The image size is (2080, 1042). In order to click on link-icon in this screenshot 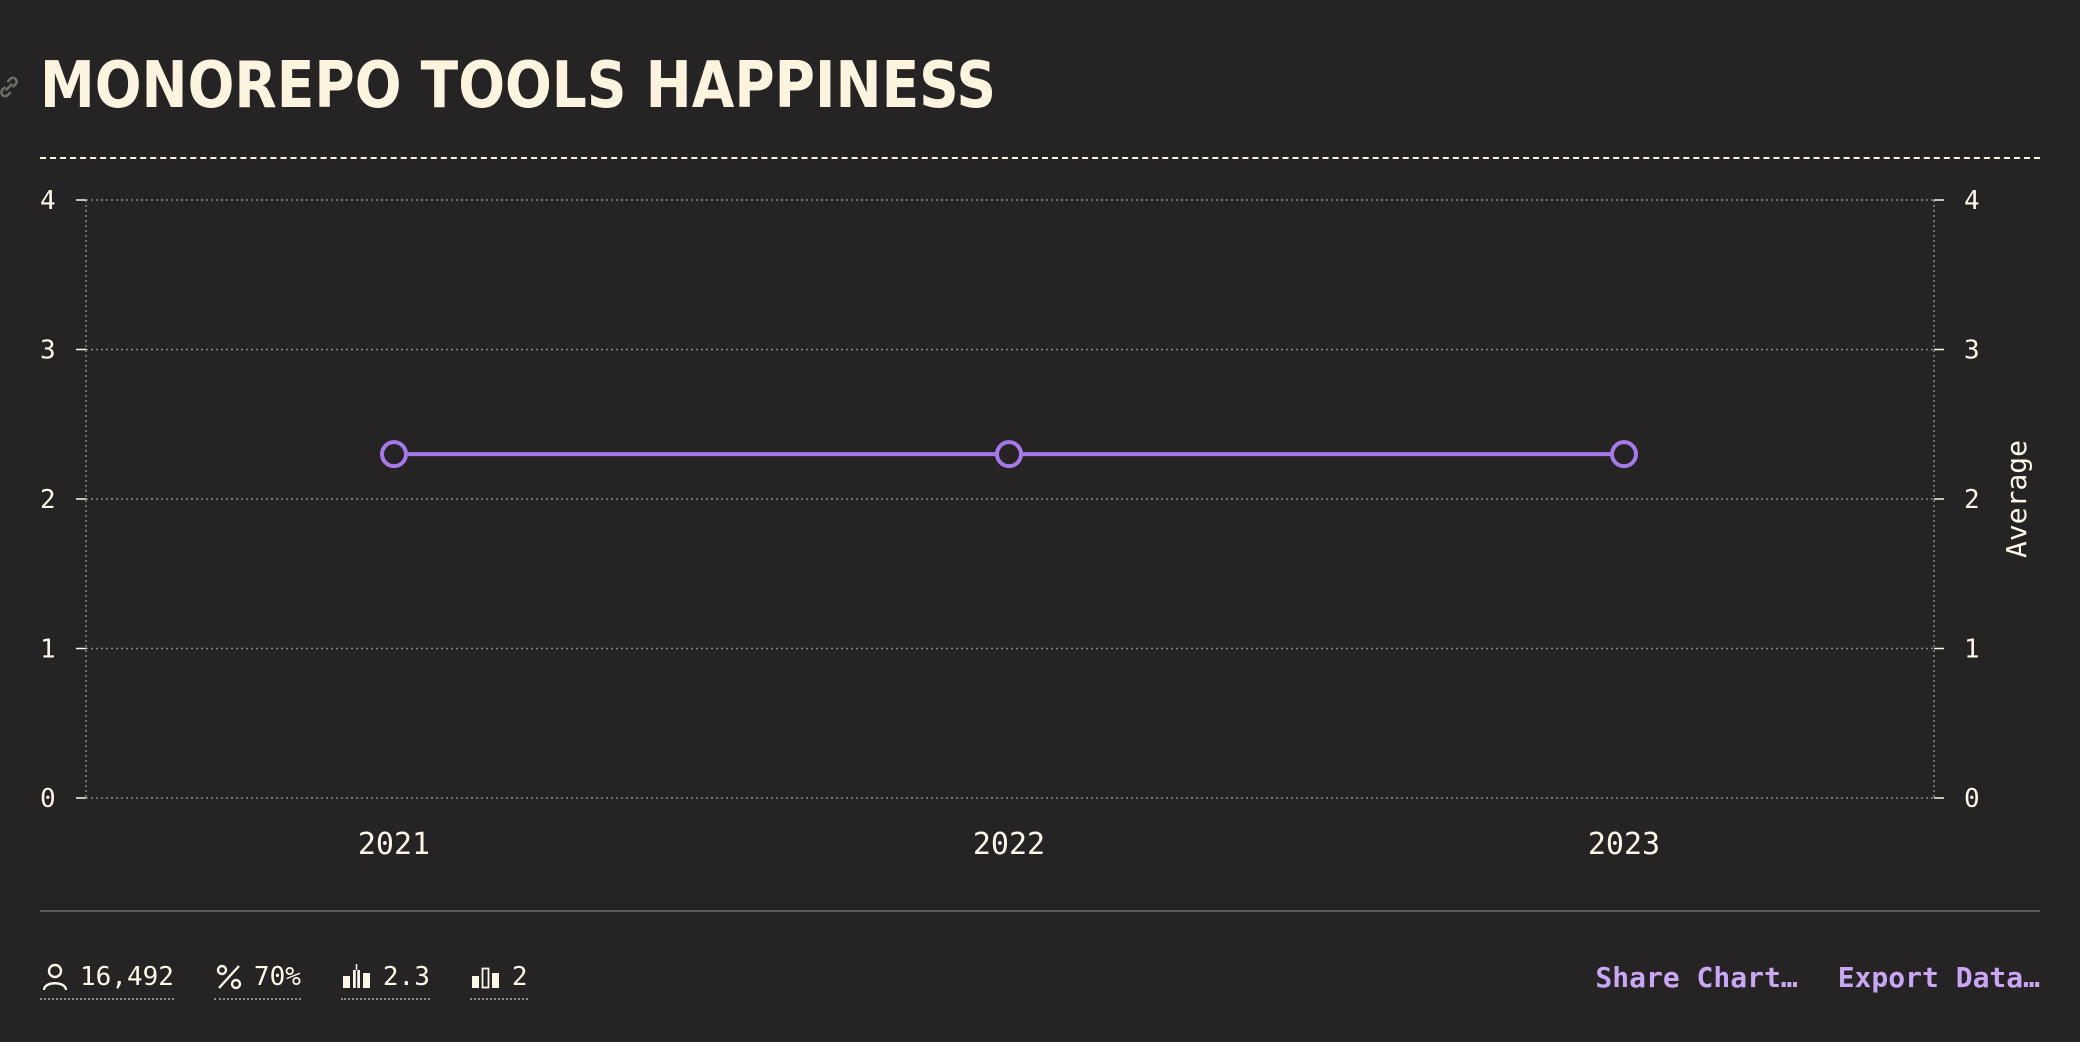, I will do `click(12, 87)`.